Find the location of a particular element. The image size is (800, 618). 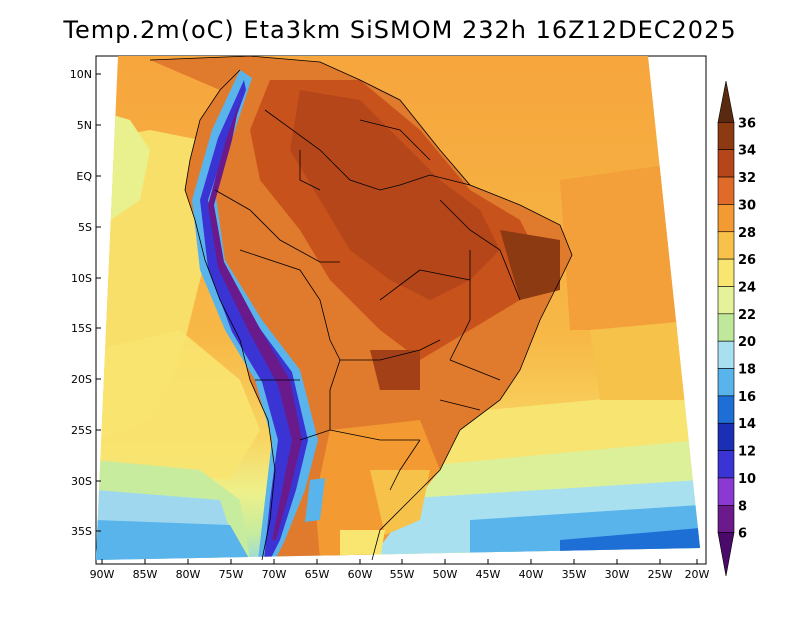

colorbar-label: 30 is located at coordinates (747, 205).